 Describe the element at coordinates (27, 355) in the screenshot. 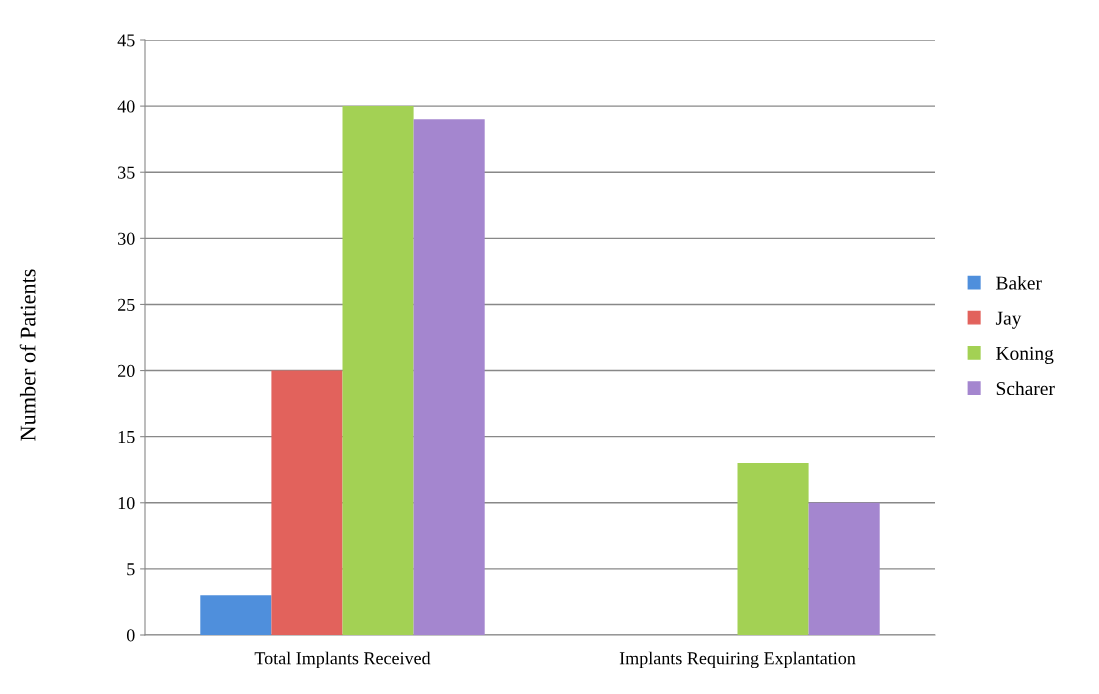

I see `y-axis-title: Number of Patients` at that location.